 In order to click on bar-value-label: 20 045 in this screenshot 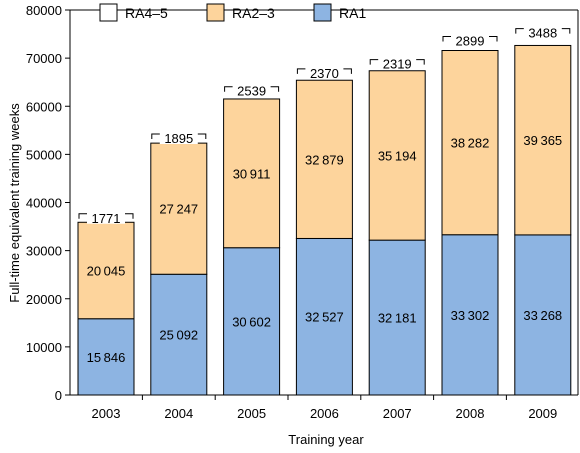, I will do `click(106, 271)`.